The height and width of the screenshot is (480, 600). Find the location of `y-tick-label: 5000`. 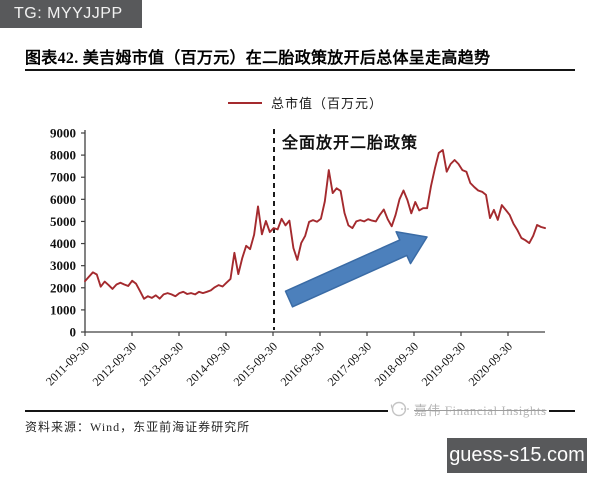

y-tick-label: 5000 is located at coordinates (63, 221).